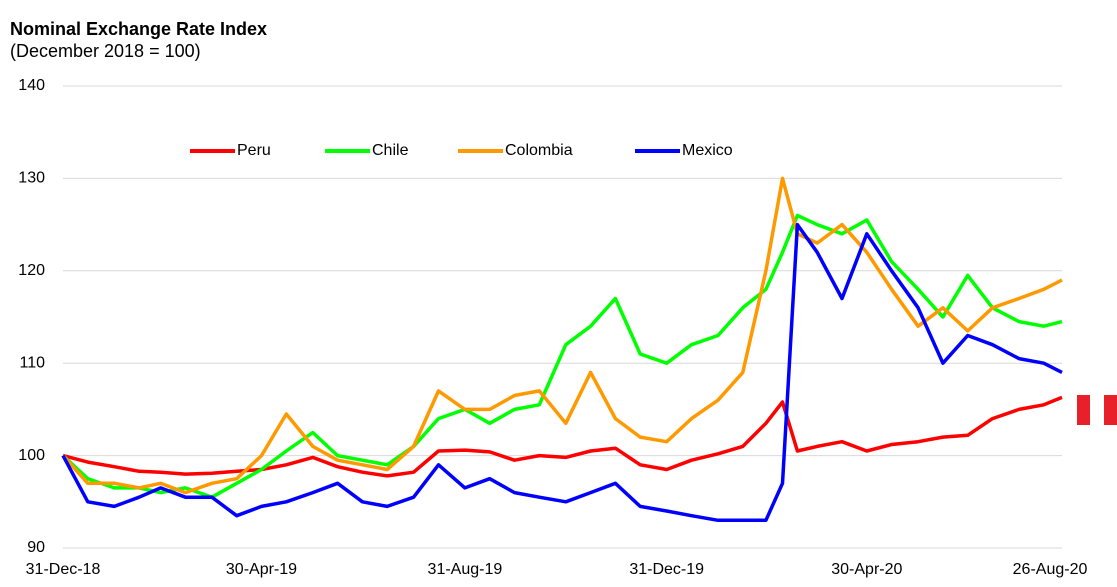 The image size is (1117, 587). Describe the element at coordinates (36, 547) in the screenshot. I see `y-tick-label: 90` at that location.